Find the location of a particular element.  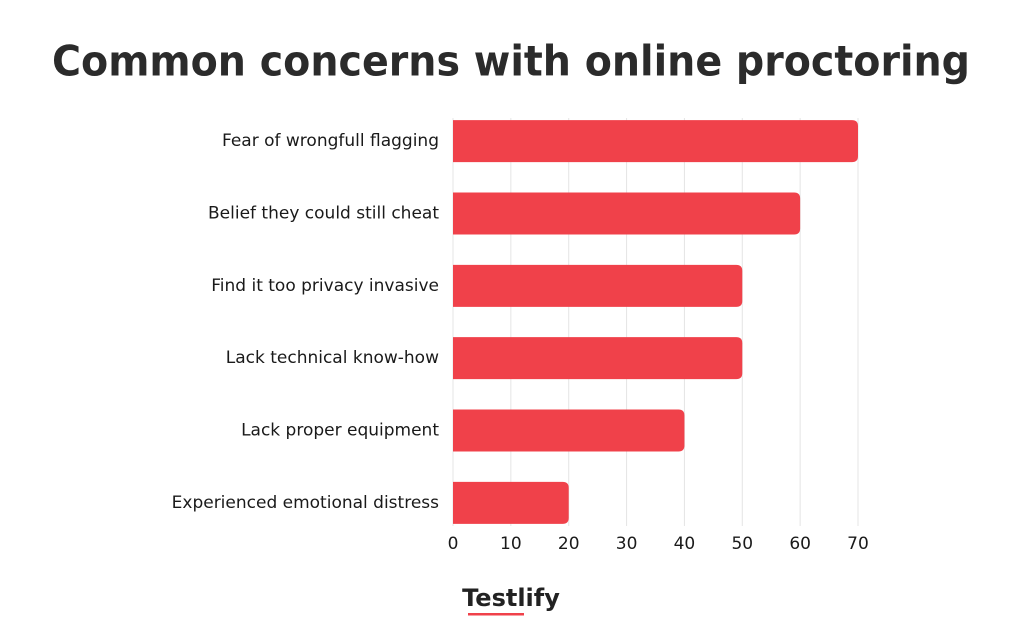

logo: Testlify is located at coordinates (511, 598).